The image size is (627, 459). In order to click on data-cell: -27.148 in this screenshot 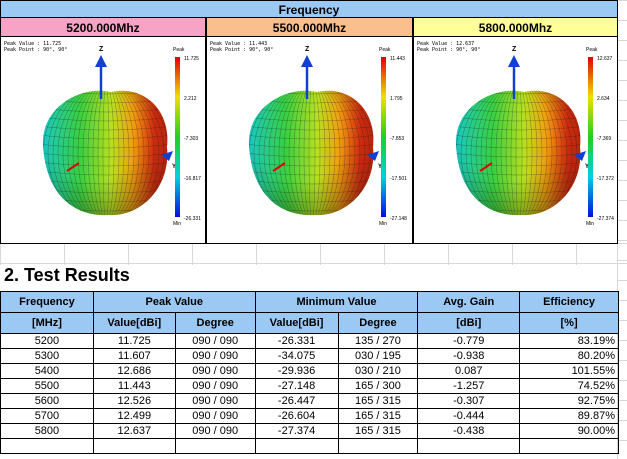, I will do `click(296, 386)`.